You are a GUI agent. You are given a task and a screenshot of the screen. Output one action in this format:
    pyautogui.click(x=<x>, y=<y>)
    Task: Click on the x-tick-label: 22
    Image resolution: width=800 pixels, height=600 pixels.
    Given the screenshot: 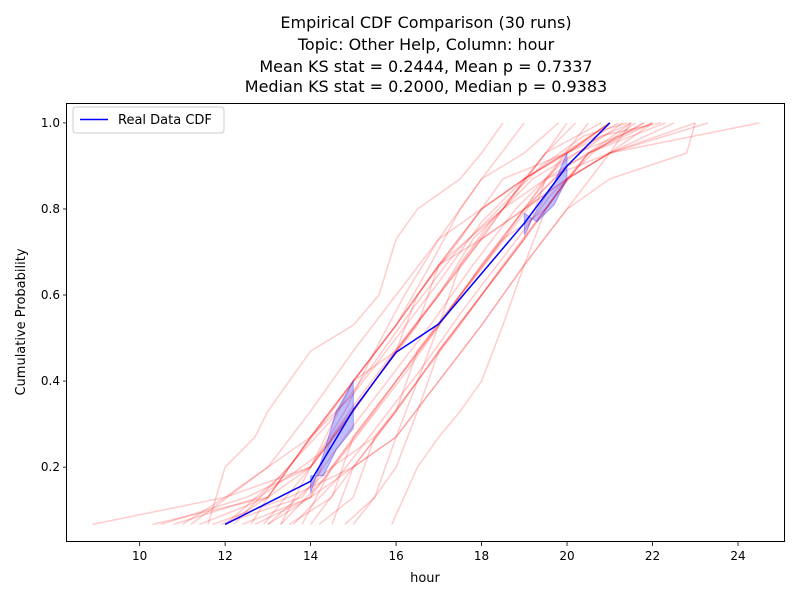 What is the action you would take?
    pyautogui.click(x=652, y=556)
    